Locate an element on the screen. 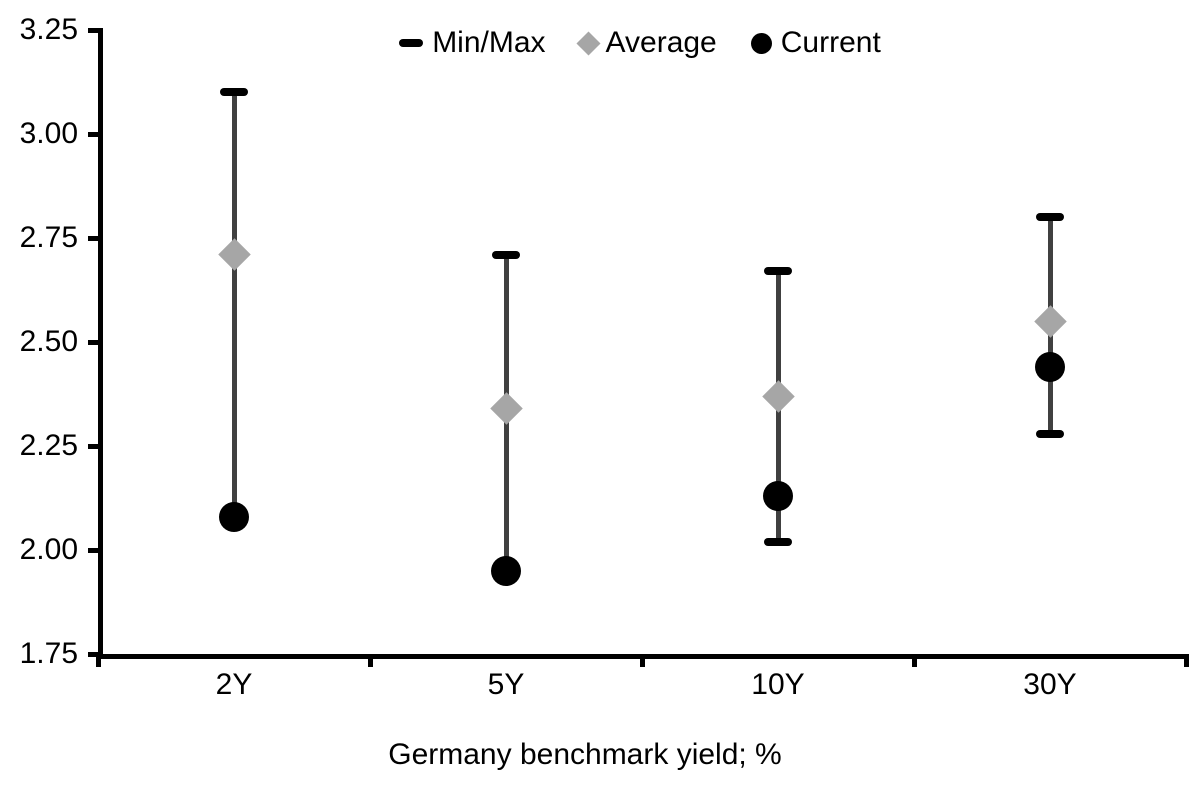 Image resolution: width=1200 pixels, height=788 pixels. legend-item: Average is located at coordinates (646, 43).